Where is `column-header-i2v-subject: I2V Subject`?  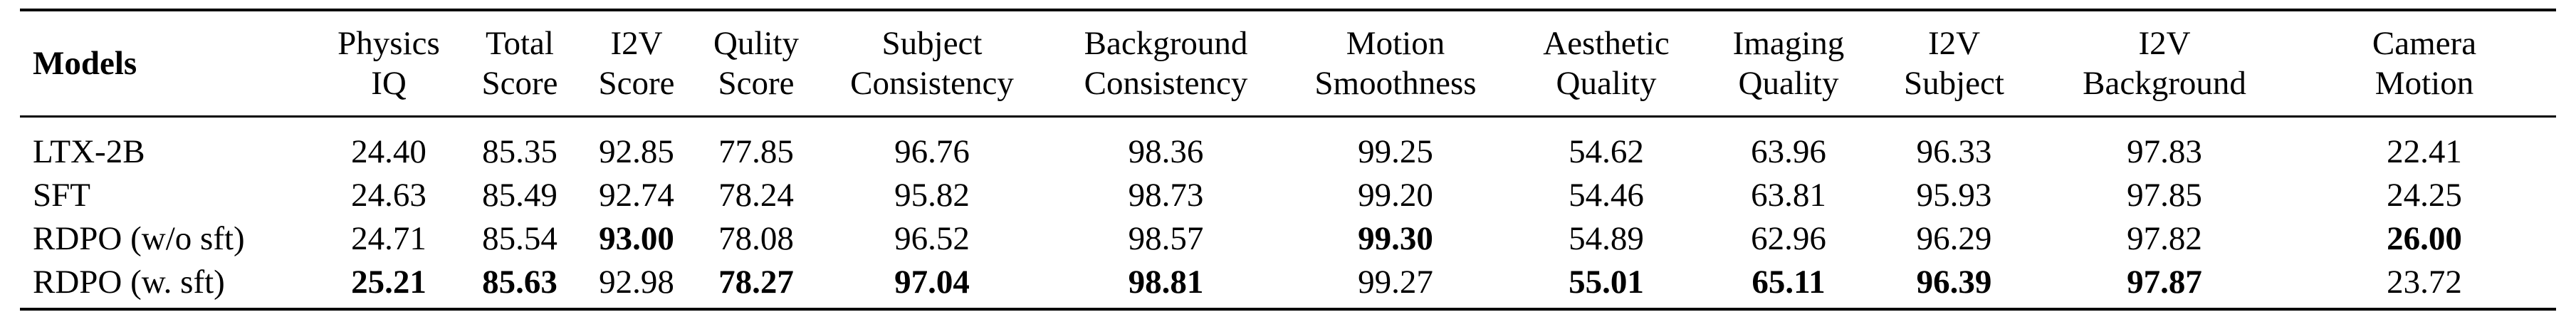
column-header-i2v-subject: I2V Subject is located at coordinates (1954, 63).